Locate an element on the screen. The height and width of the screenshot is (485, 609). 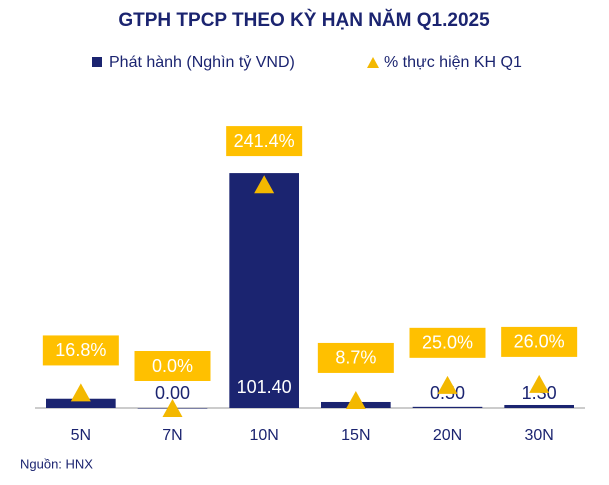
source: Nguồn: HNX is located at coordinates (56, 463).